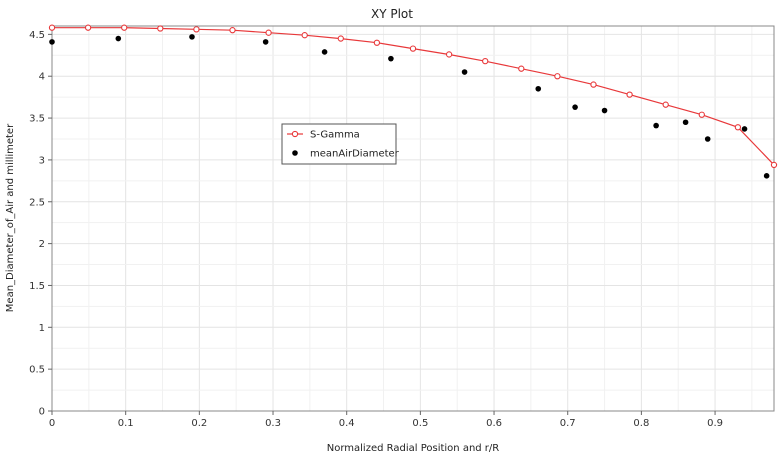 The width and height of the screenshot is (784, 459). Describe the element at coordinates (295, 153) in the screenshot. I see `legend-swatch-meanairdiameter-marker` at that location.